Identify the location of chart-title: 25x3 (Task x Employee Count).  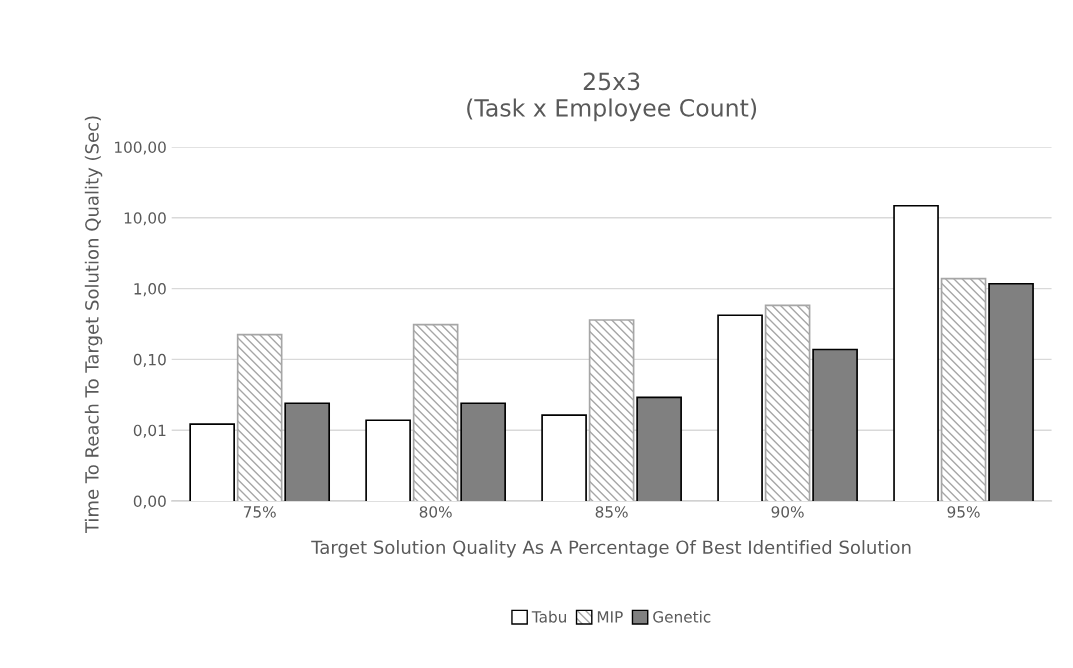
(612, 97).